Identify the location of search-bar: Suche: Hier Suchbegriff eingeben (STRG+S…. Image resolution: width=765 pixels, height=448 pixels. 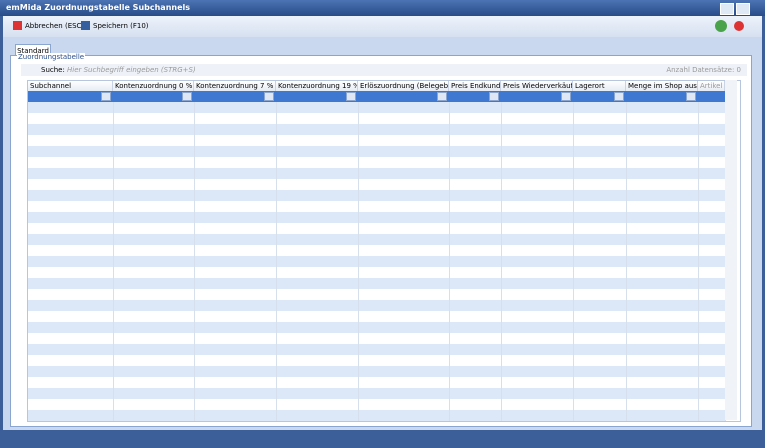
(384, 70).